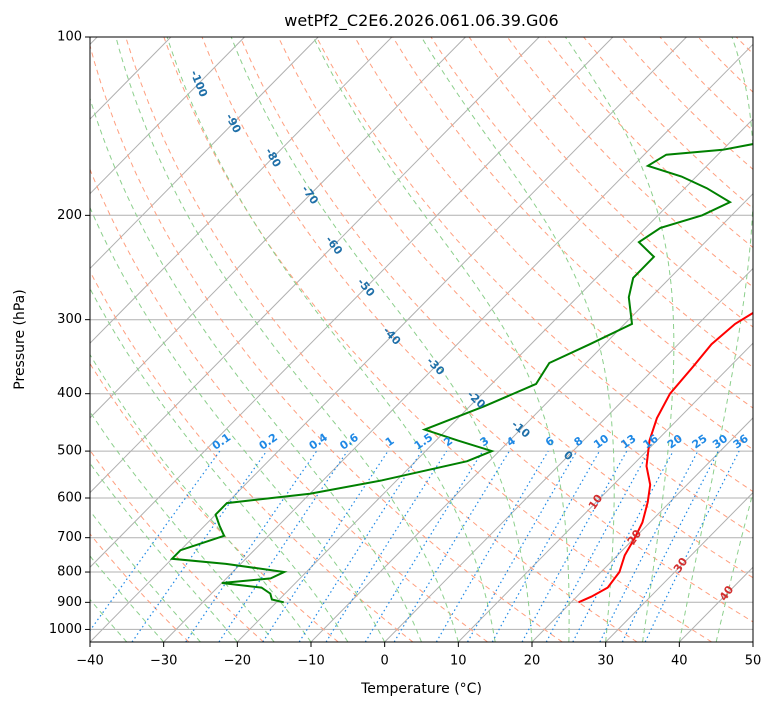 This screenshot has height=708, width=775. I want to click on y-tick-label: 200, so click(69, 215).